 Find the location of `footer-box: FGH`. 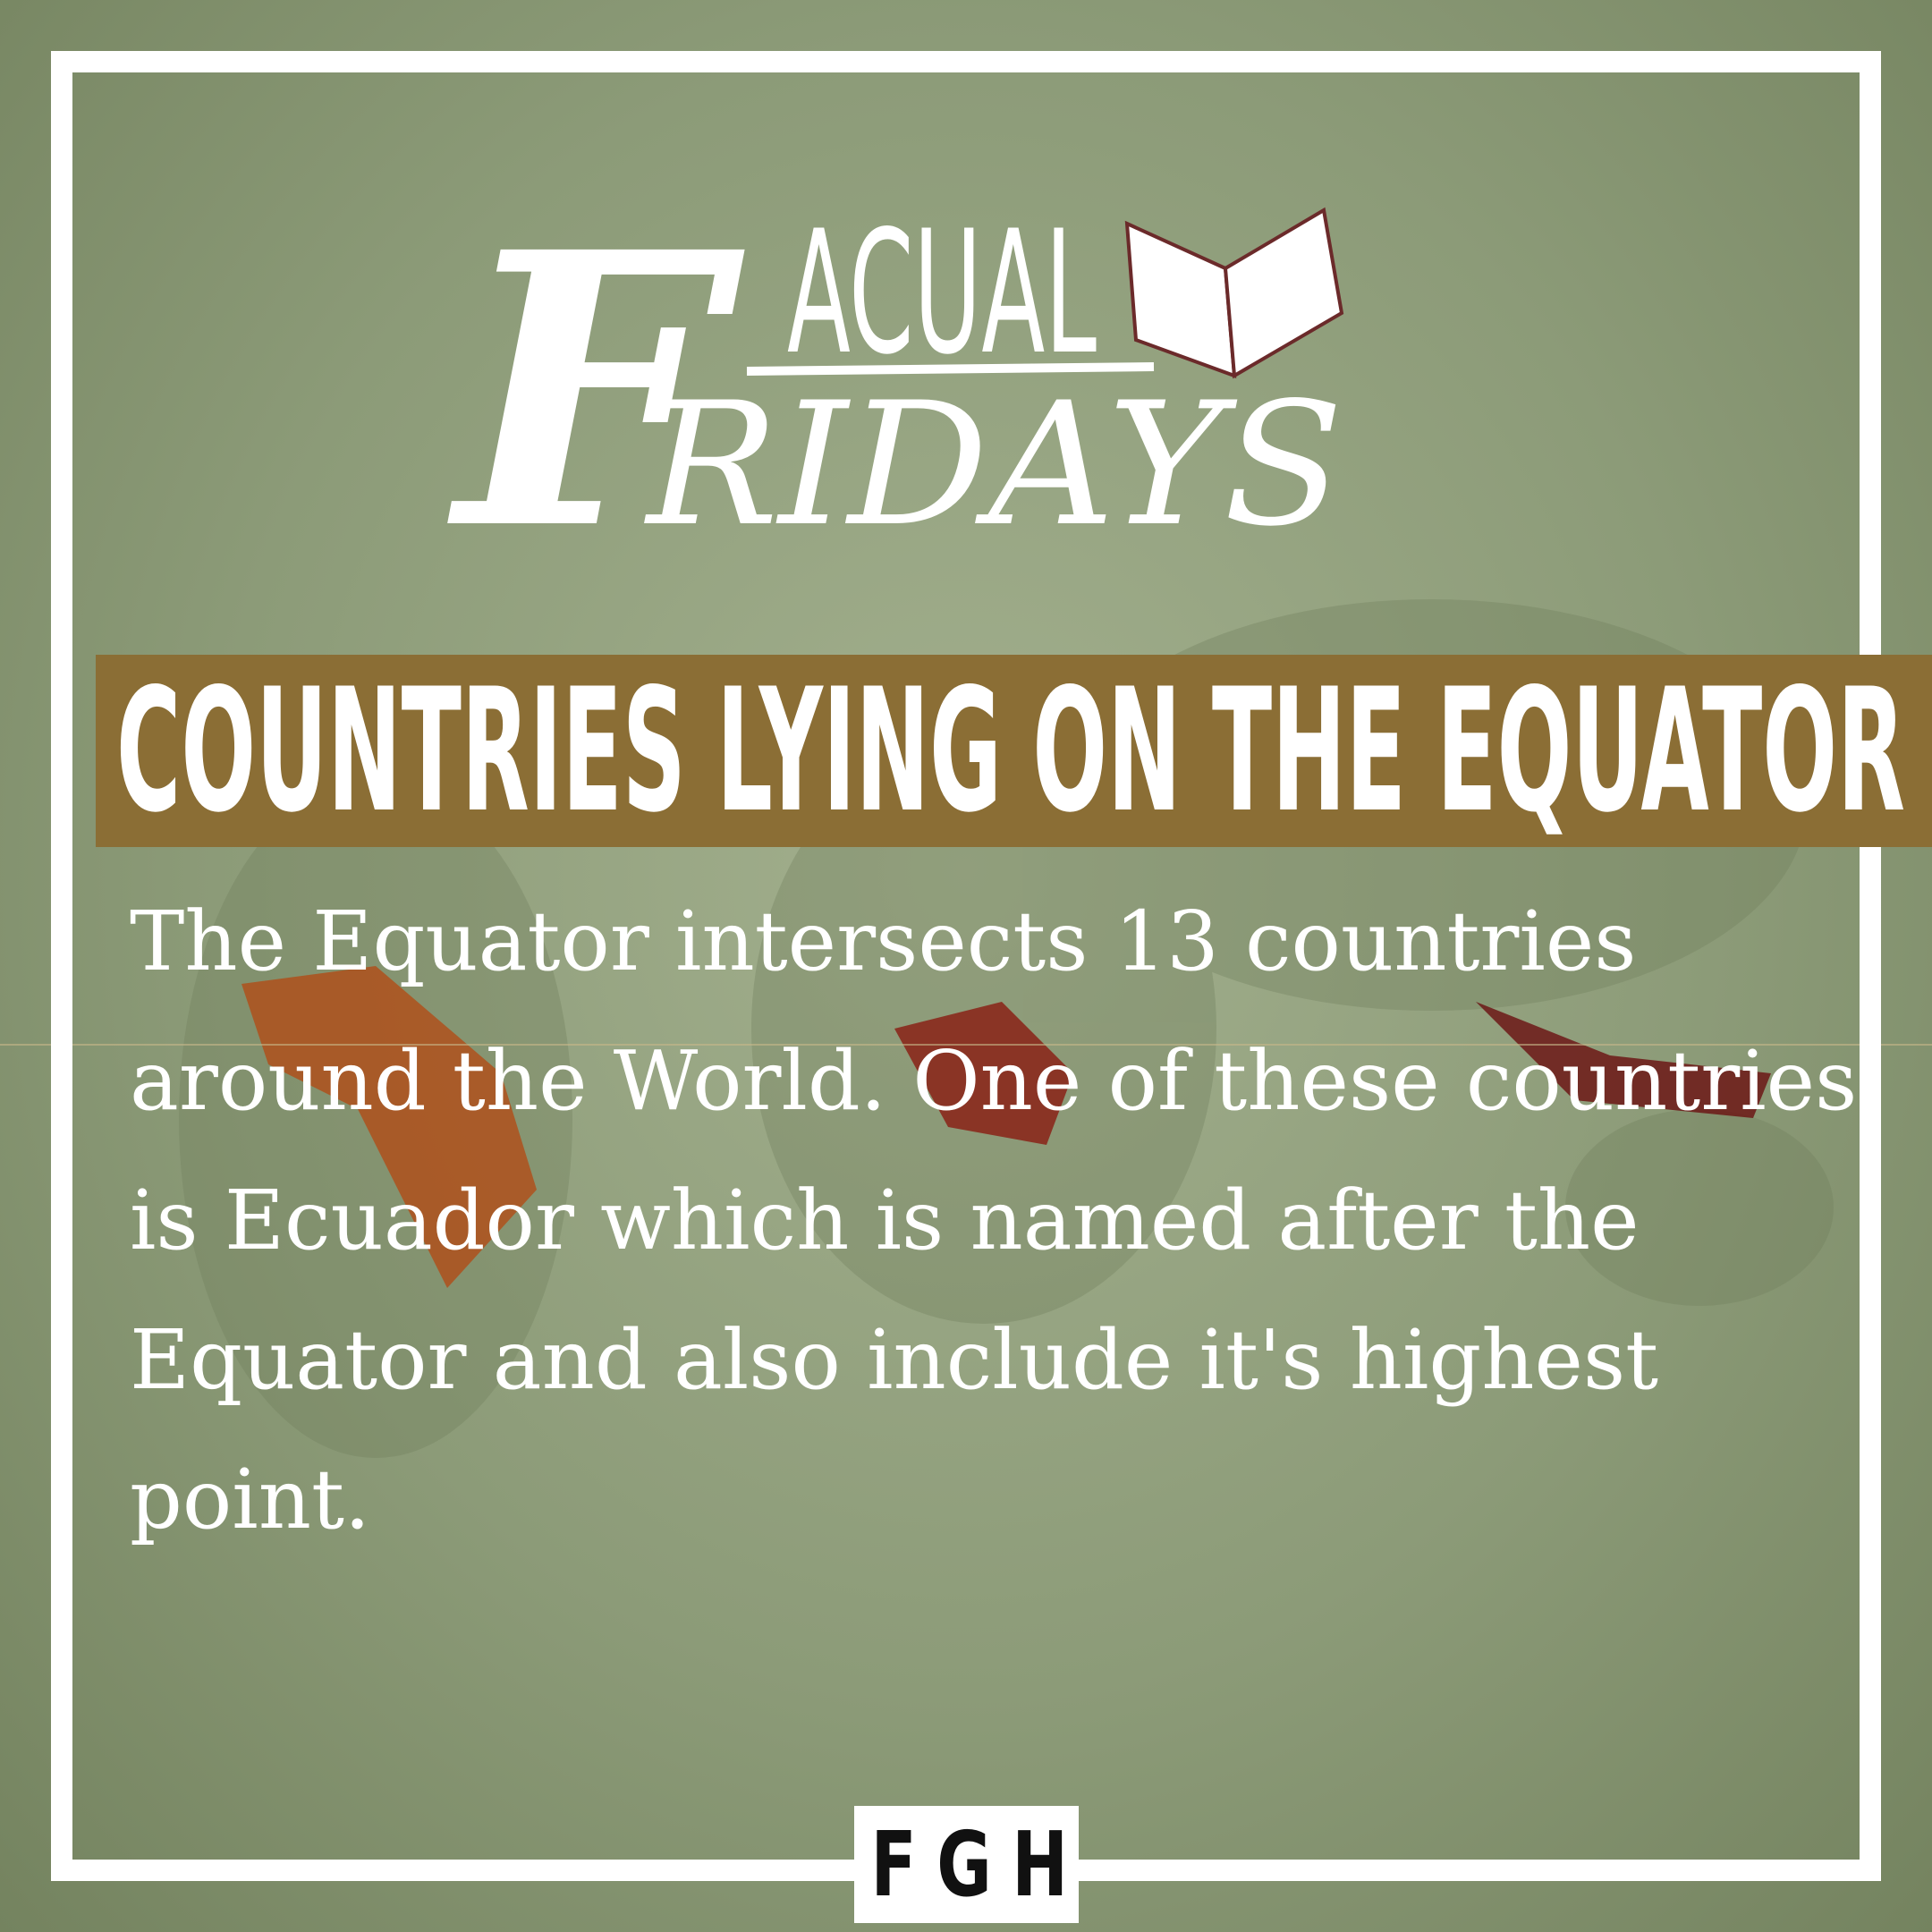

footer-box: FGH is located at coordinates (966, 1864).